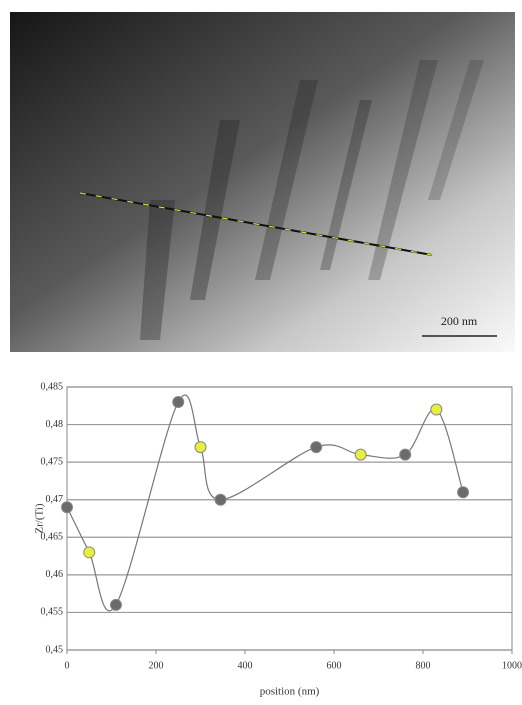 Image resolution: width=522 pixels, height=705 pixels. What do you see at coordinates (55, 574) in the screenshot?
I see `y-tick-label: 0,46` at bounding box center [55, 574].